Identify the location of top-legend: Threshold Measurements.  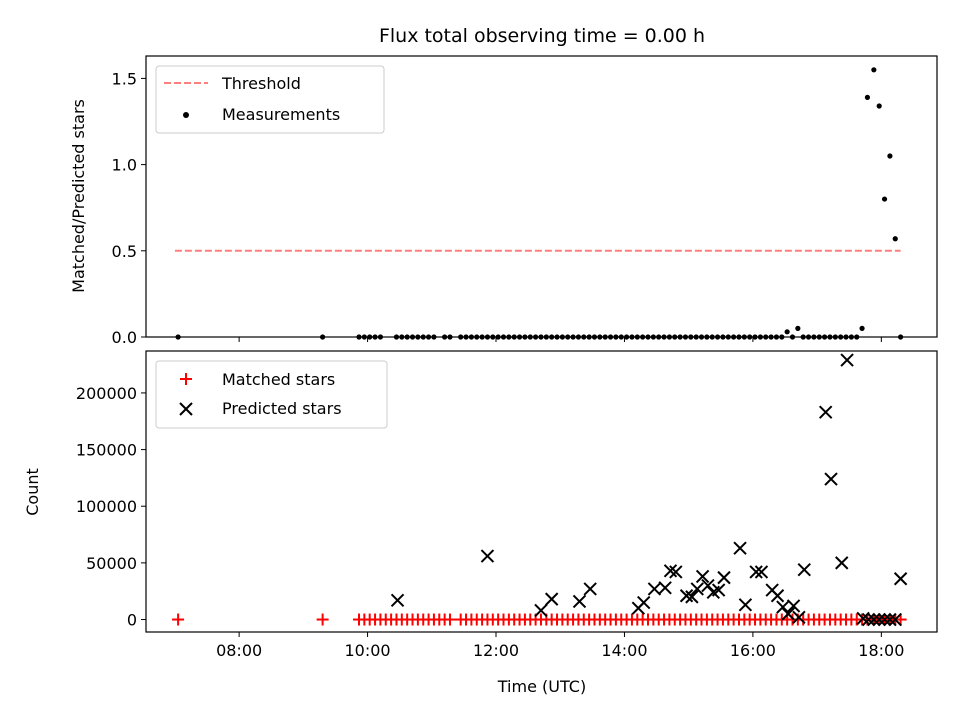
(270, 99).